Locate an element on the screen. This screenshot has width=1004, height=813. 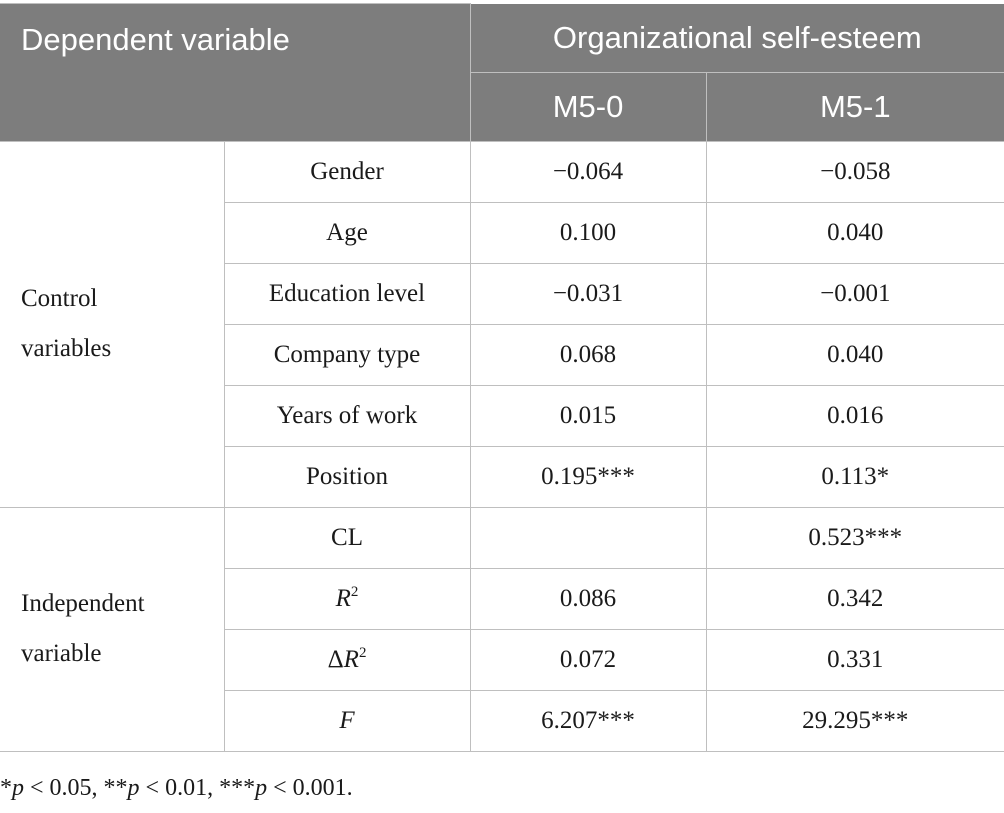
row-label: Gender is located at coordinates (347, 171).